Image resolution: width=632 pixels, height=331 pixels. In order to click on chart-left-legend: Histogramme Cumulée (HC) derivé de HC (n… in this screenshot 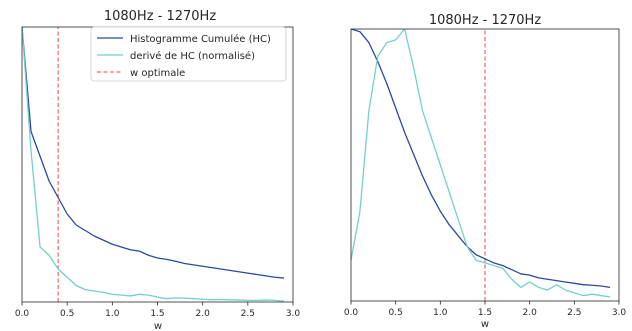, I will do `click(188, 54)`.